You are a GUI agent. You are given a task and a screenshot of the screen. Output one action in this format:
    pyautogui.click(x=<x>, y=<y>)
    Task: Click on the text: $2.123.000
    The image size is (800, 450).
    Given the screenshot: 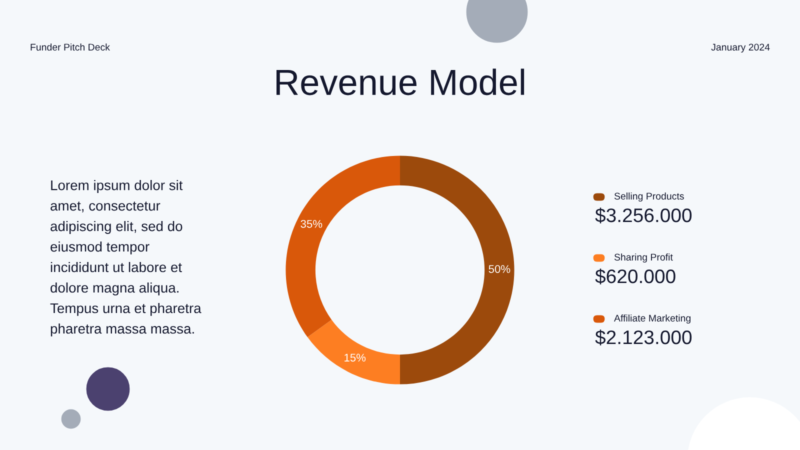 What is the action you would take?
    pyautogui.click(x=643, y=338)
    